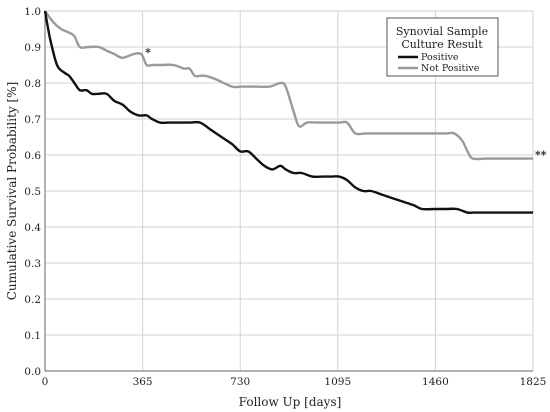 Image resolution: width=550 pixels, height=412 pixels. Describe the element at coordinates (143, 382) in the screenshot. I see `x-tick-label: 365` at that location.